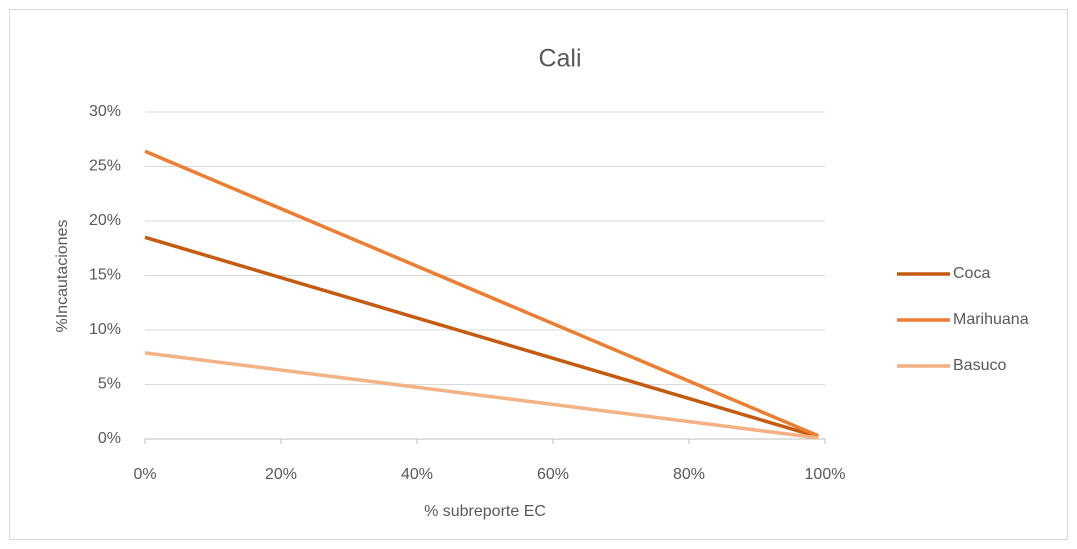 The height and width of the screenshot is (549, 1077). What do you see at coordinates (825, 474) in the screenshot?
I see `x-tick-label: 100%` at bounding box center [825, 474].